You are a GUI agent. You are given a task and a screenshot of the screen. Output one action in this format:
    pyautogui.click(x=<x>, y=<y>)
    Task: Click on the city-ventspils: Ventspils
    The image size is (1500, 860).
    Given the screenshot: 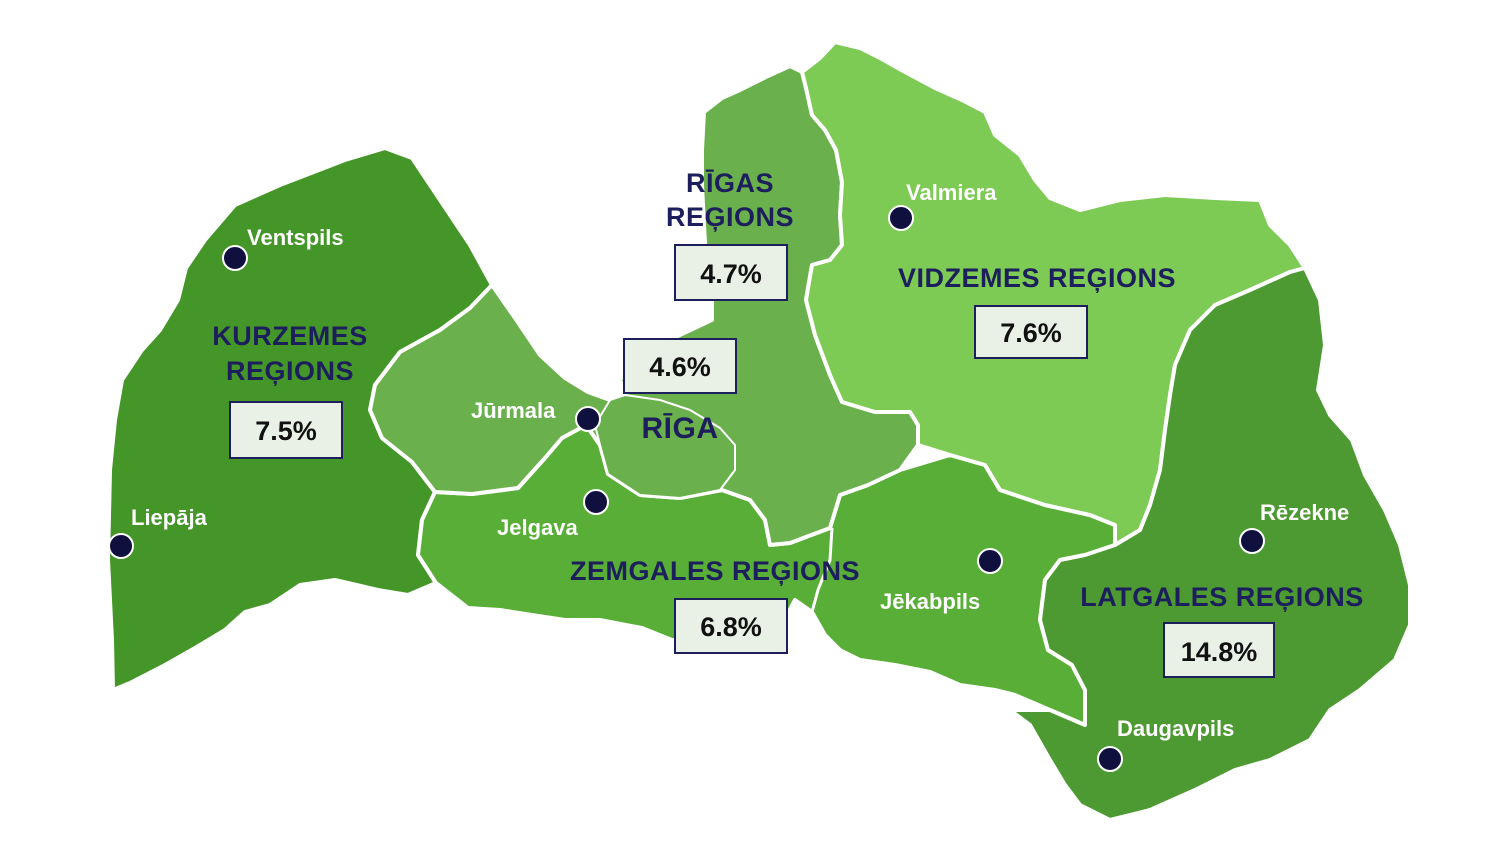 What is the action you would take?
    pyautogui.click(x=283, y=248)
    